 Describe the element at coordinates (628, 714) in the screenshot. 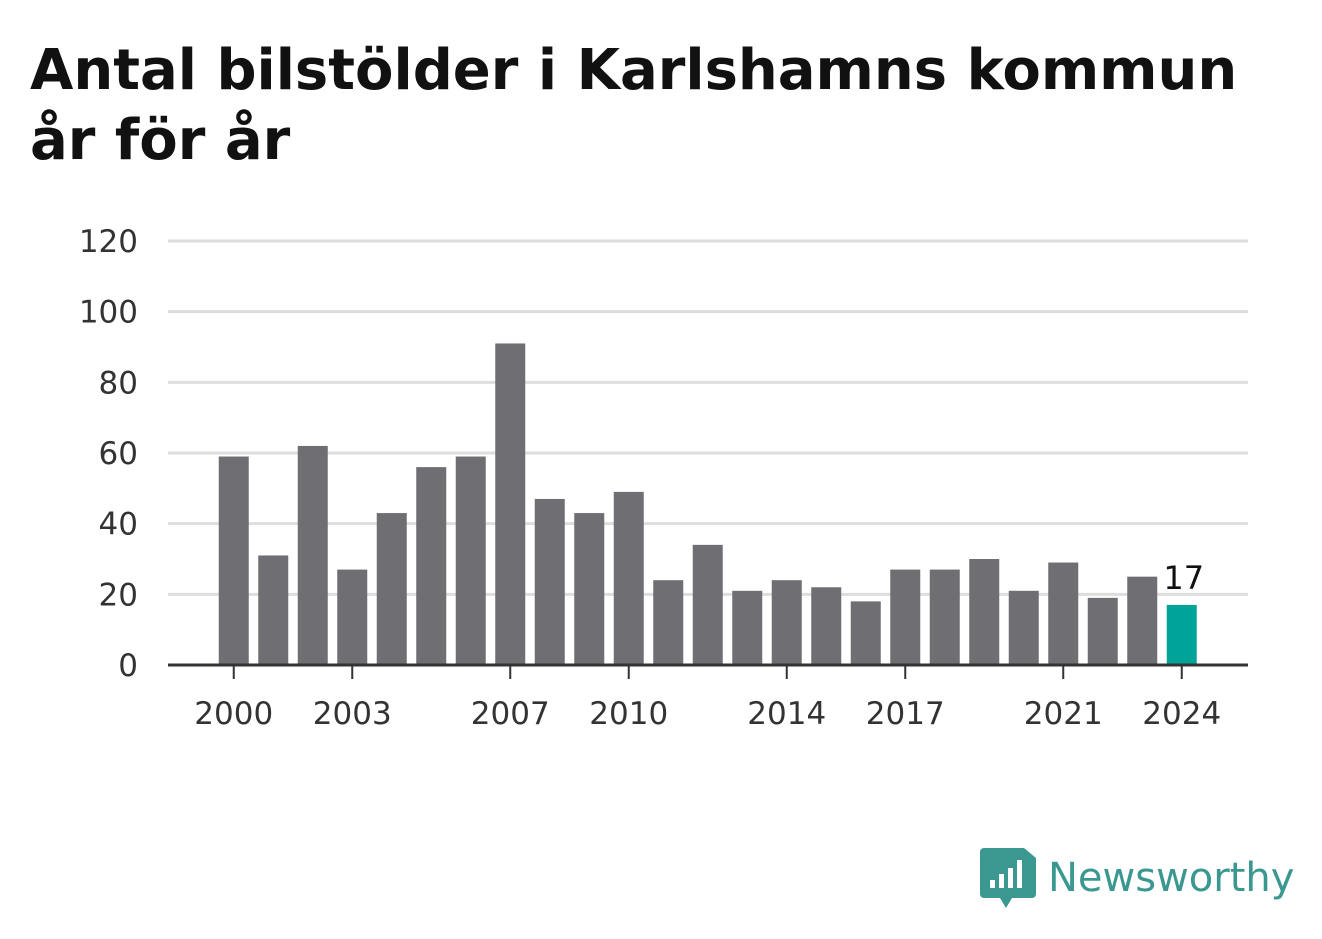

I see `x-tick-label: 2010` at that location.